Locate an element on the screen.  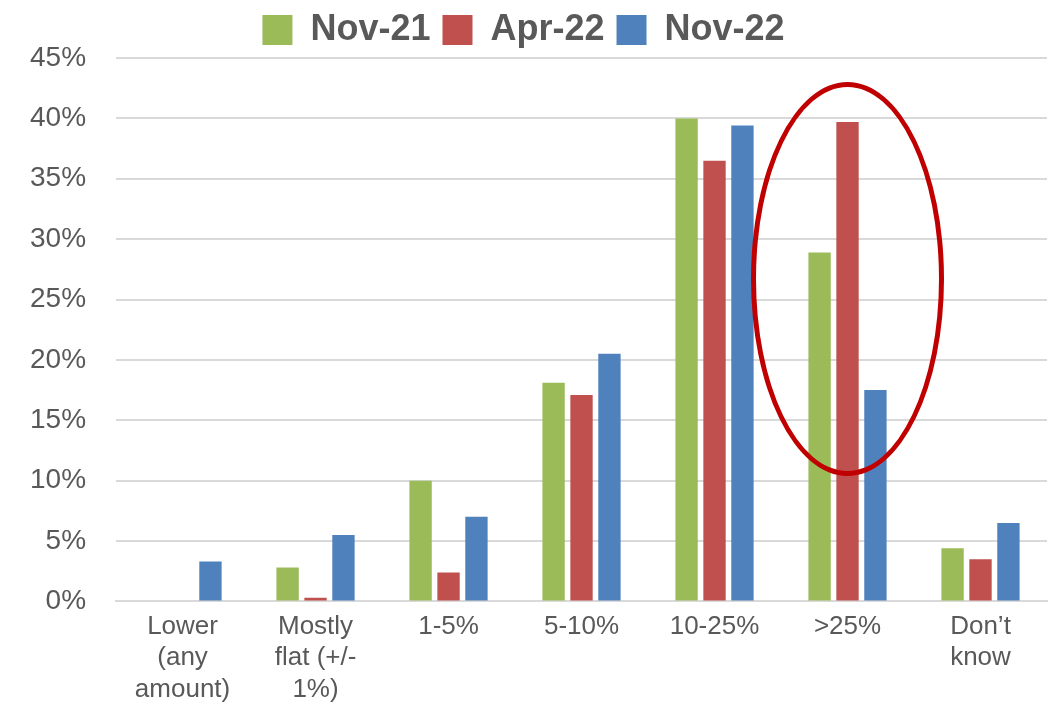
legend-label: Nov-21 is located at coordinates (370, 27).